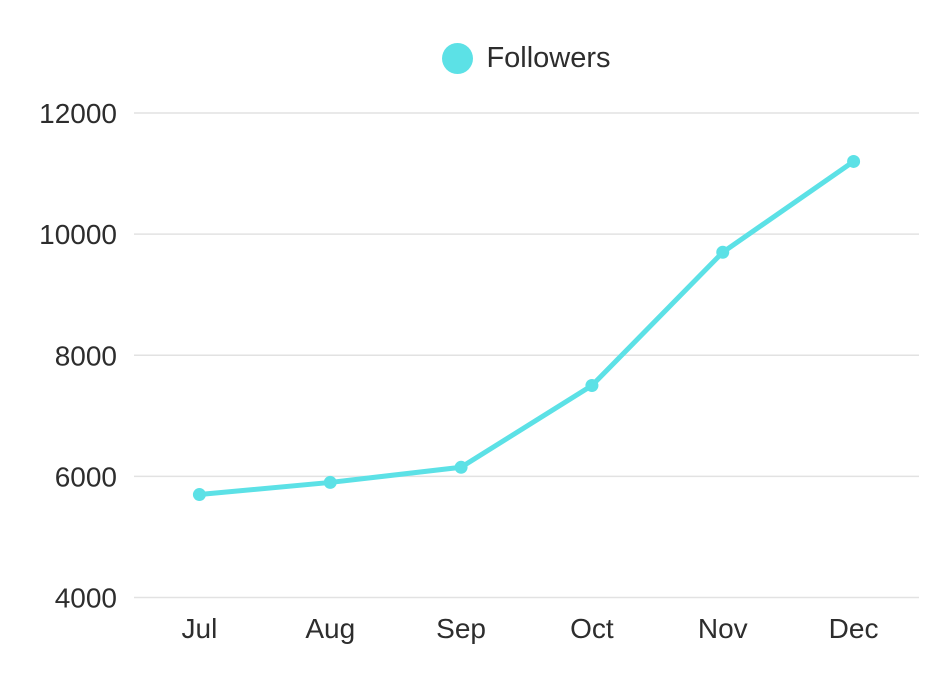 The height and width of the screenshot is (673, 949). What do you see at coordinates (461, 628) in the screenshot?
I see `x-axis-label: Sep` at bounding box center [461, 628].